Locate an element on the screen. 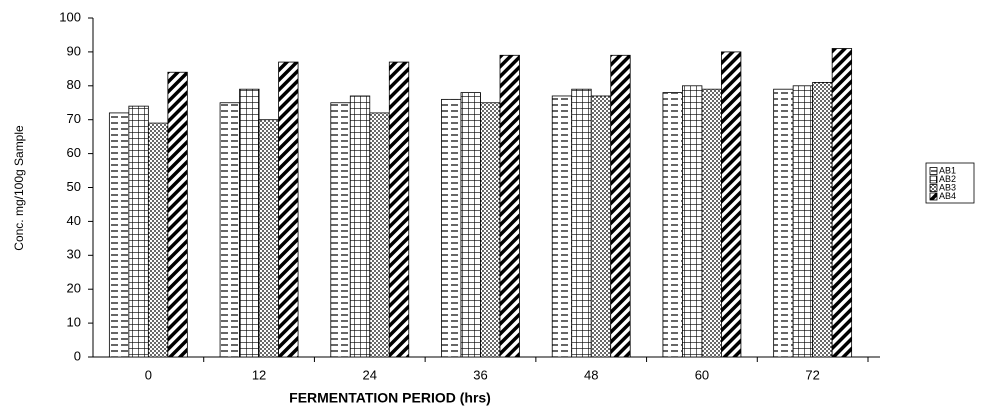 The image size is (982, 411). y-axis-label: Conc. mg/100g Sample is located at coordinates (19, 188).